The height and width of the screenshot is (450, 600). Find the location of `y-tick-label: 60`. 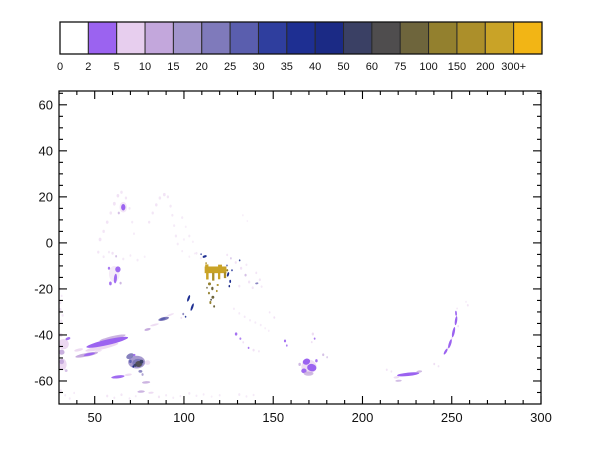

y-tick-label: 60 is located at coordinates (46, 104).